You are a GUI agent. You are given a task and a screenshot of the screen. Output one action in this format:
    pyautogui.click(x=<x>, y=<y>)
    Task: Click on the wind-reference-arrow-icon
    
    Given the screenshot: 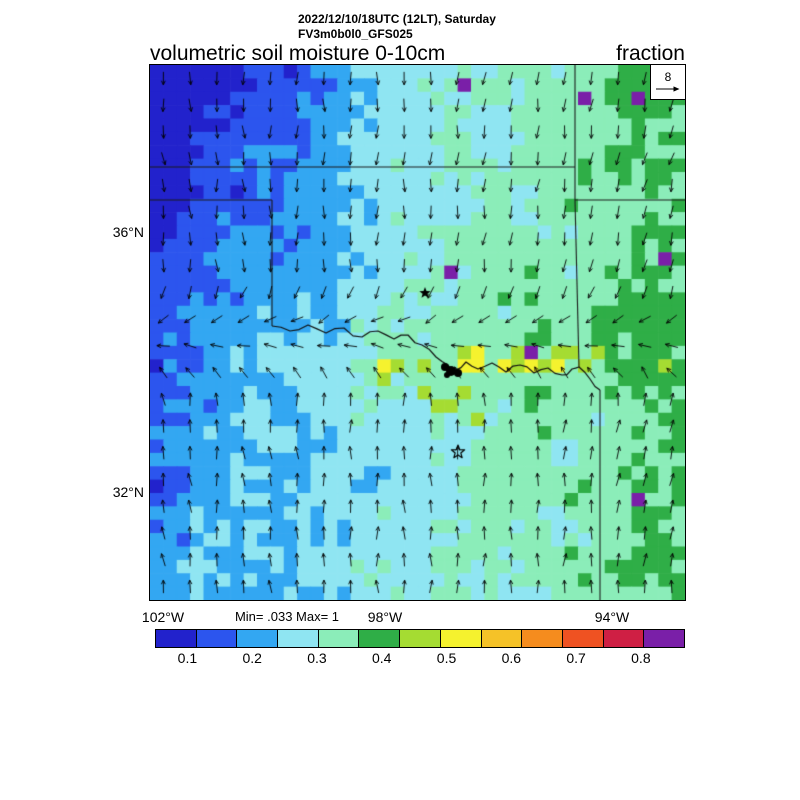 What is the action you would take?
    pyautogui.click(x=668, y=88)
    